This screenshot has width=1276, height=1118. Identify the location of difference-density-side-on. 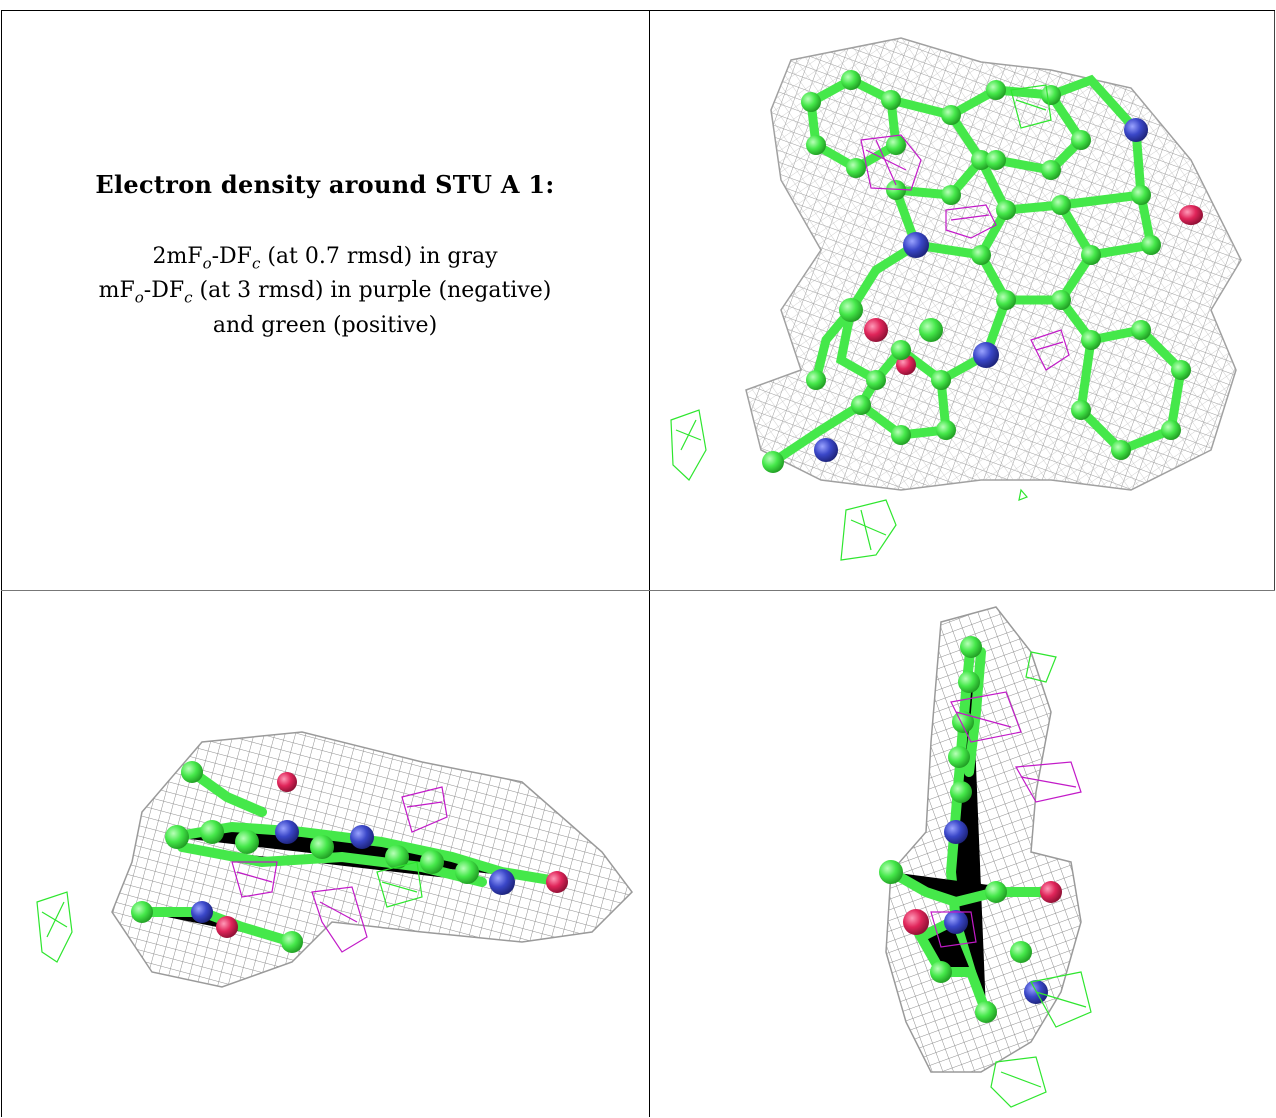
(1011, 879).